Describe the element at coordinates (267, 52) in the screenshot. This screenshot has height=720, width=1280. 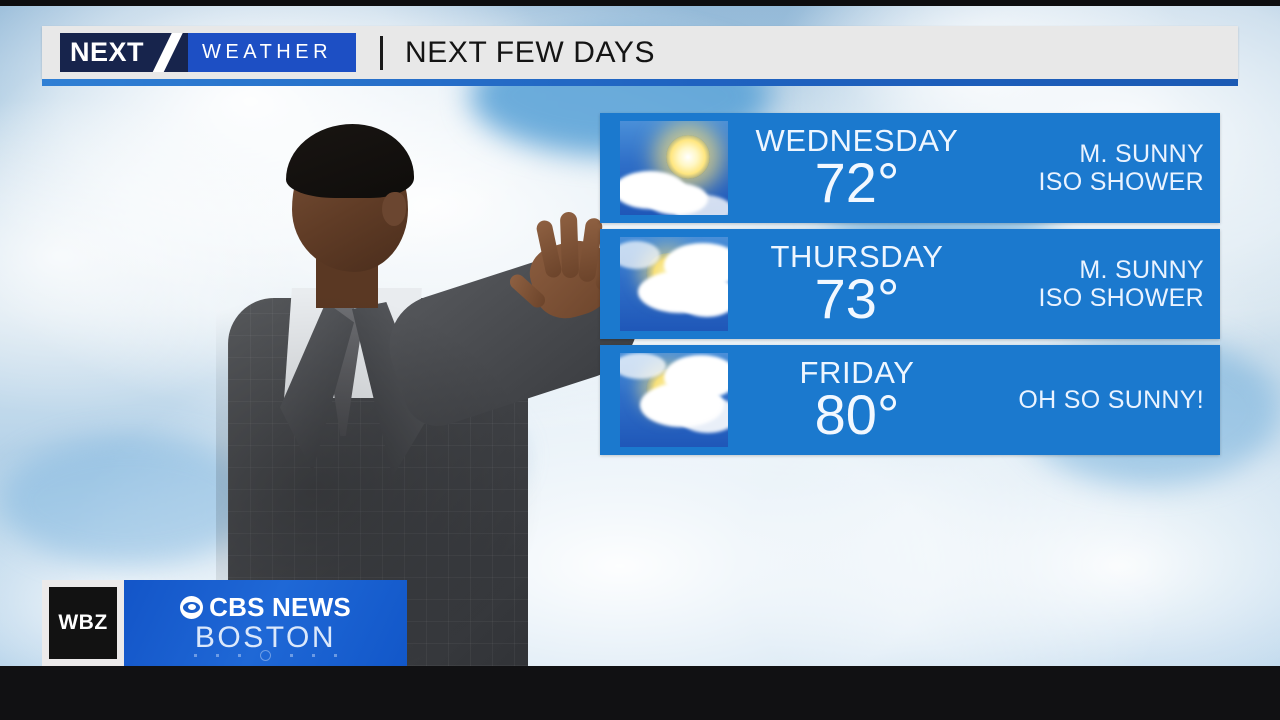
I see `logo-weather-text: WEATHER` at that location.